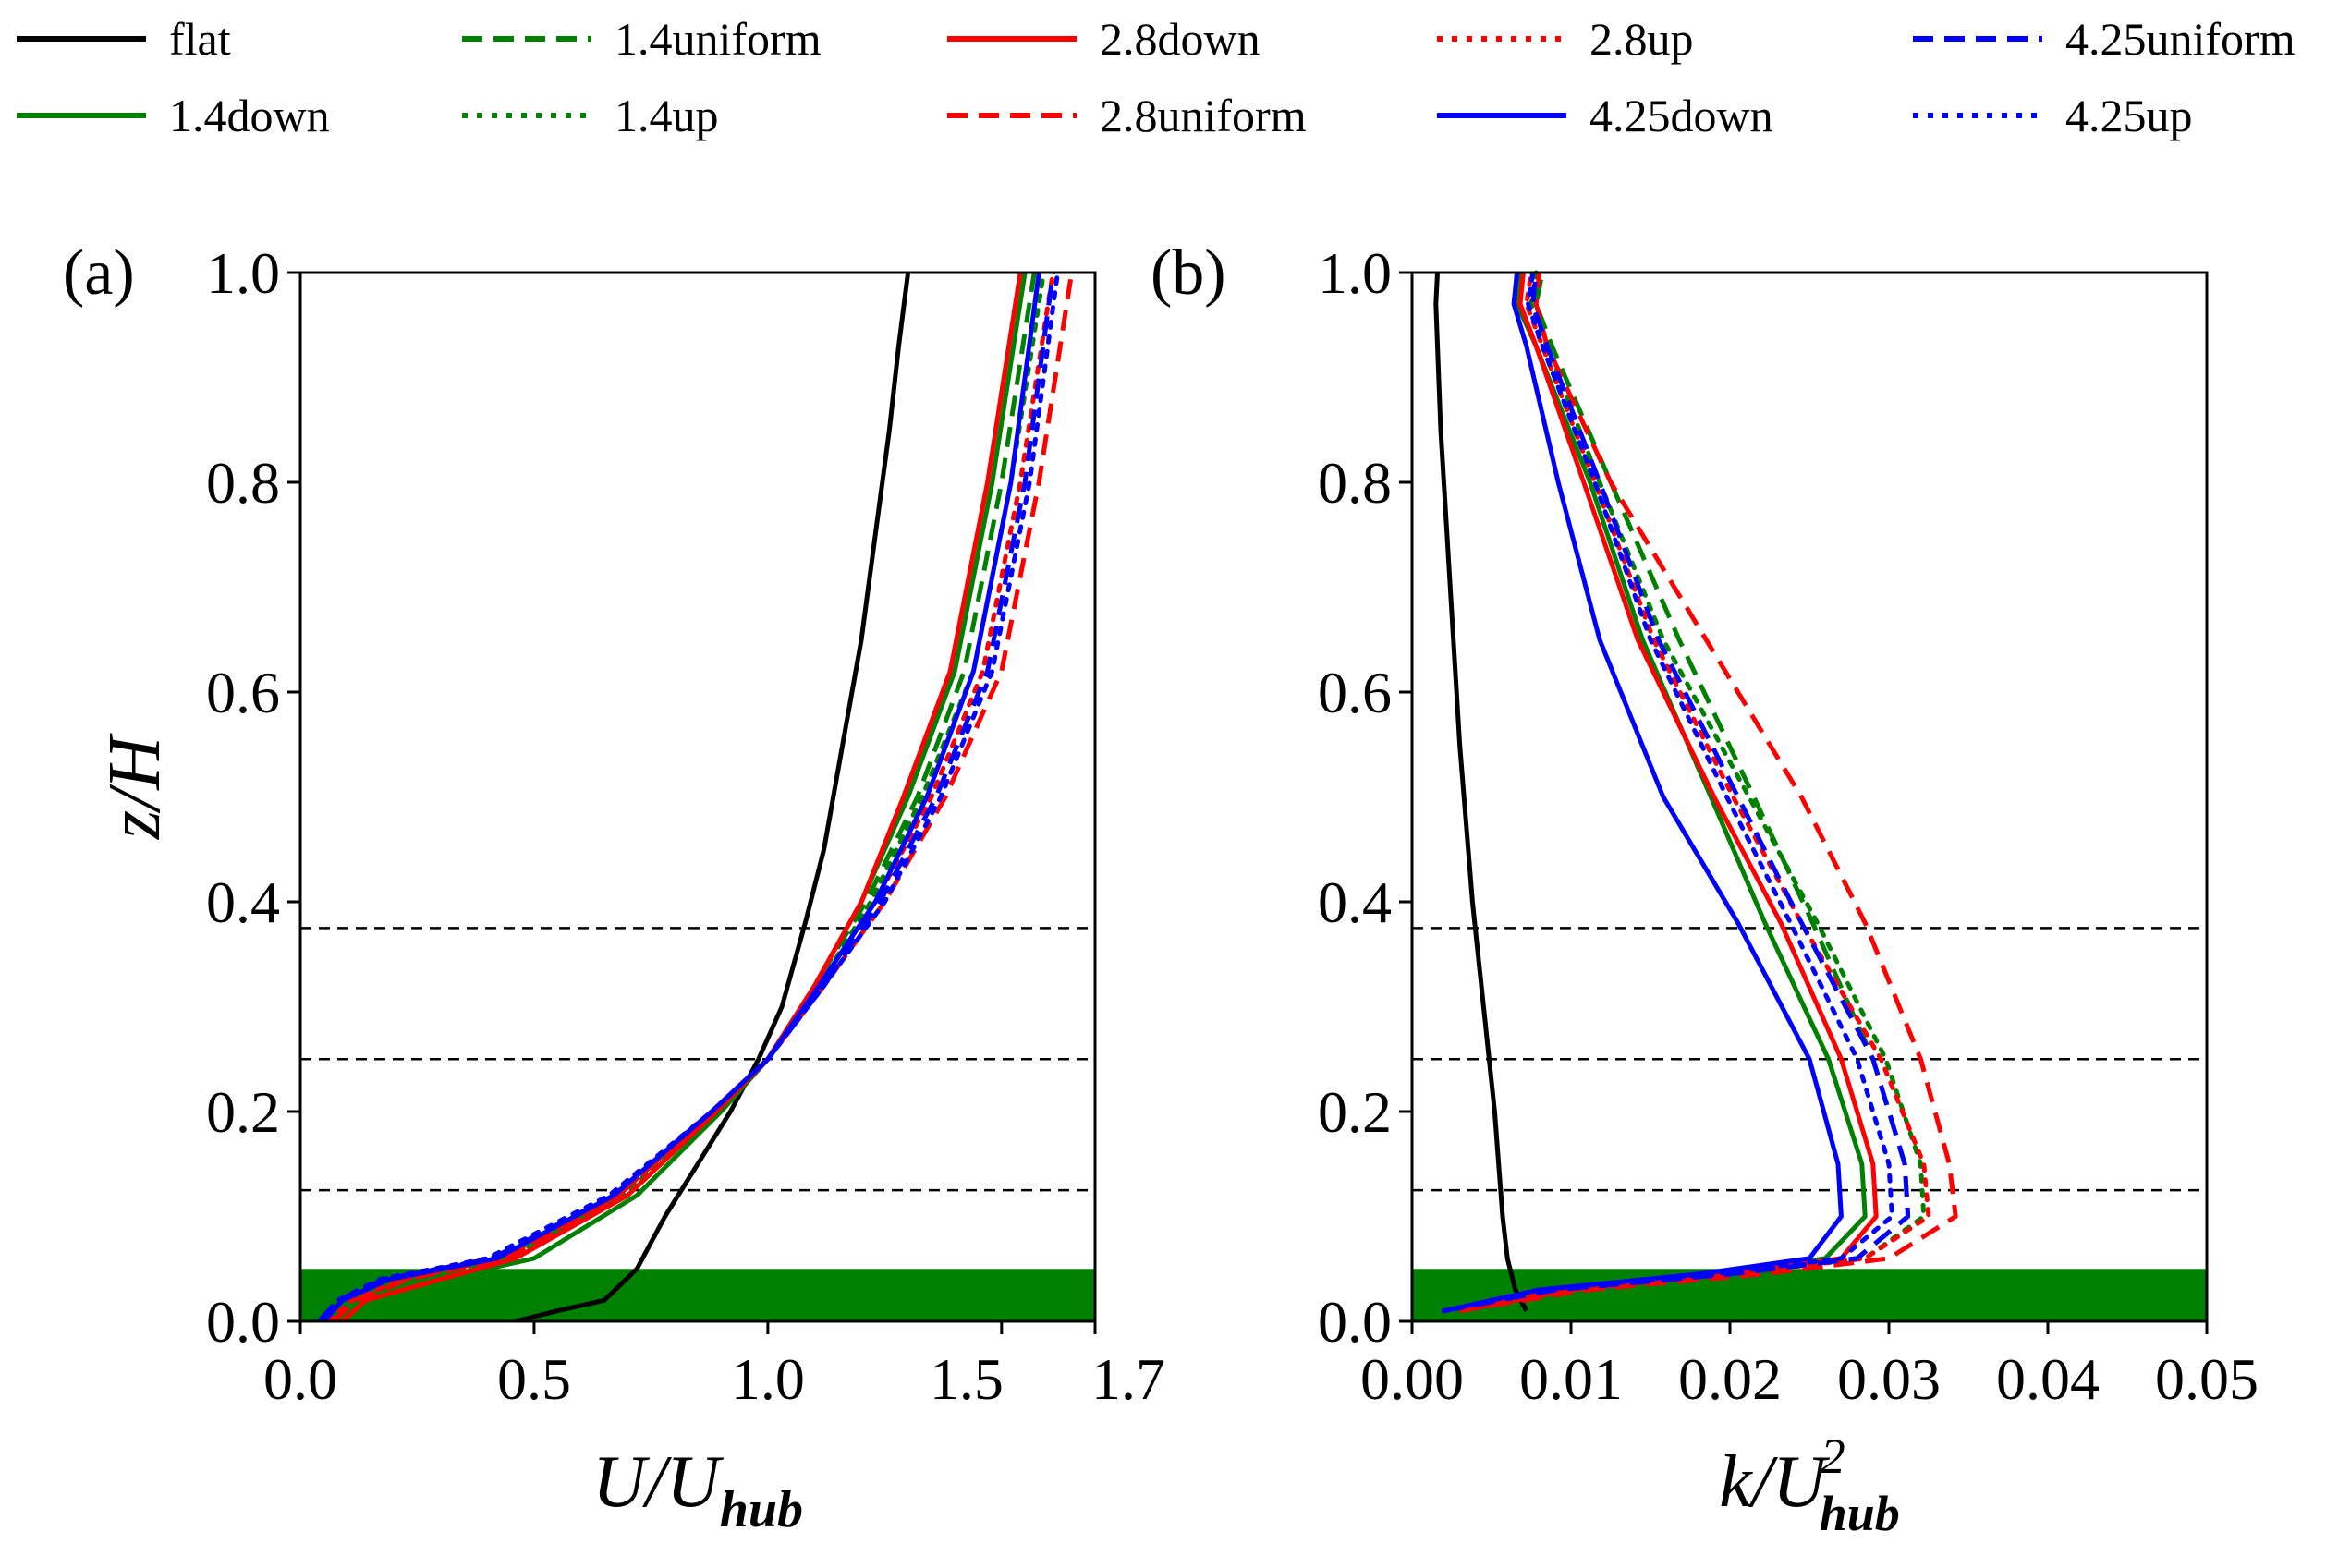  Describe the element at coordinates (135, 786) in the screenshot. I see `y-axis-title: z/H` at that location.